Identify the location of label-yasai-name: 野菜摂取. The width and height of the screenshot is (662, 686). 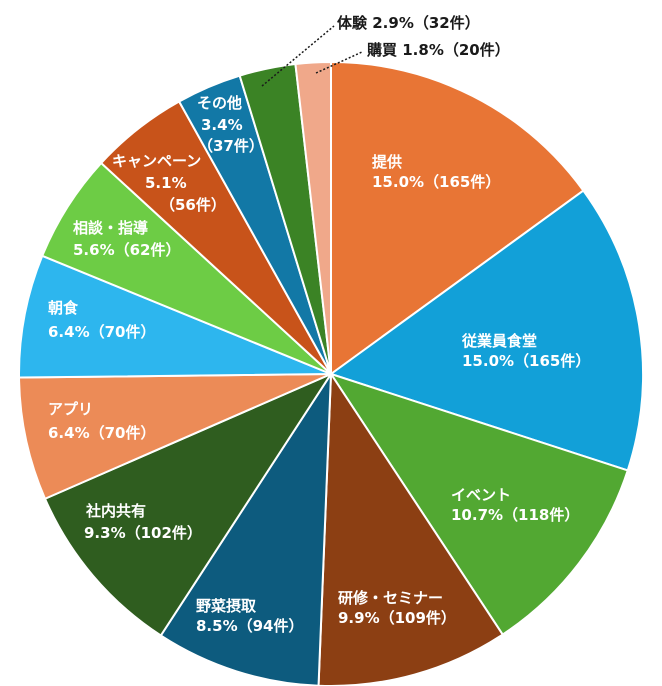
(226, 606).